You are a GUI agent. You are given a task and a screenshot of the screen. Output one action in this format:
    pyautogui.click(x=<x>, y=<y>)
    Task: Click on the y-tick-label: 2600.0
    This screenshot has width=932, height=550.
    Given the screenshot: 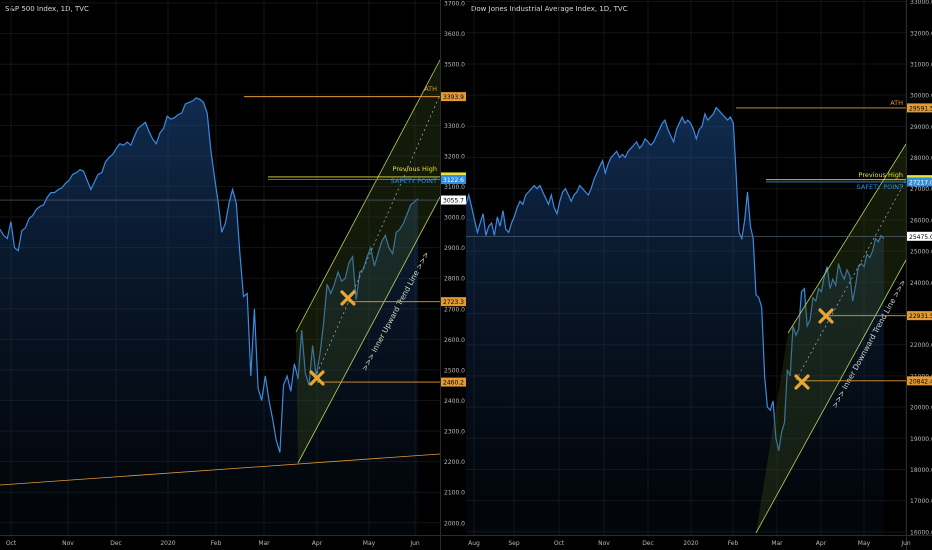 What is the action you would take?
    pyautogui.click(x=454, y=340)
    